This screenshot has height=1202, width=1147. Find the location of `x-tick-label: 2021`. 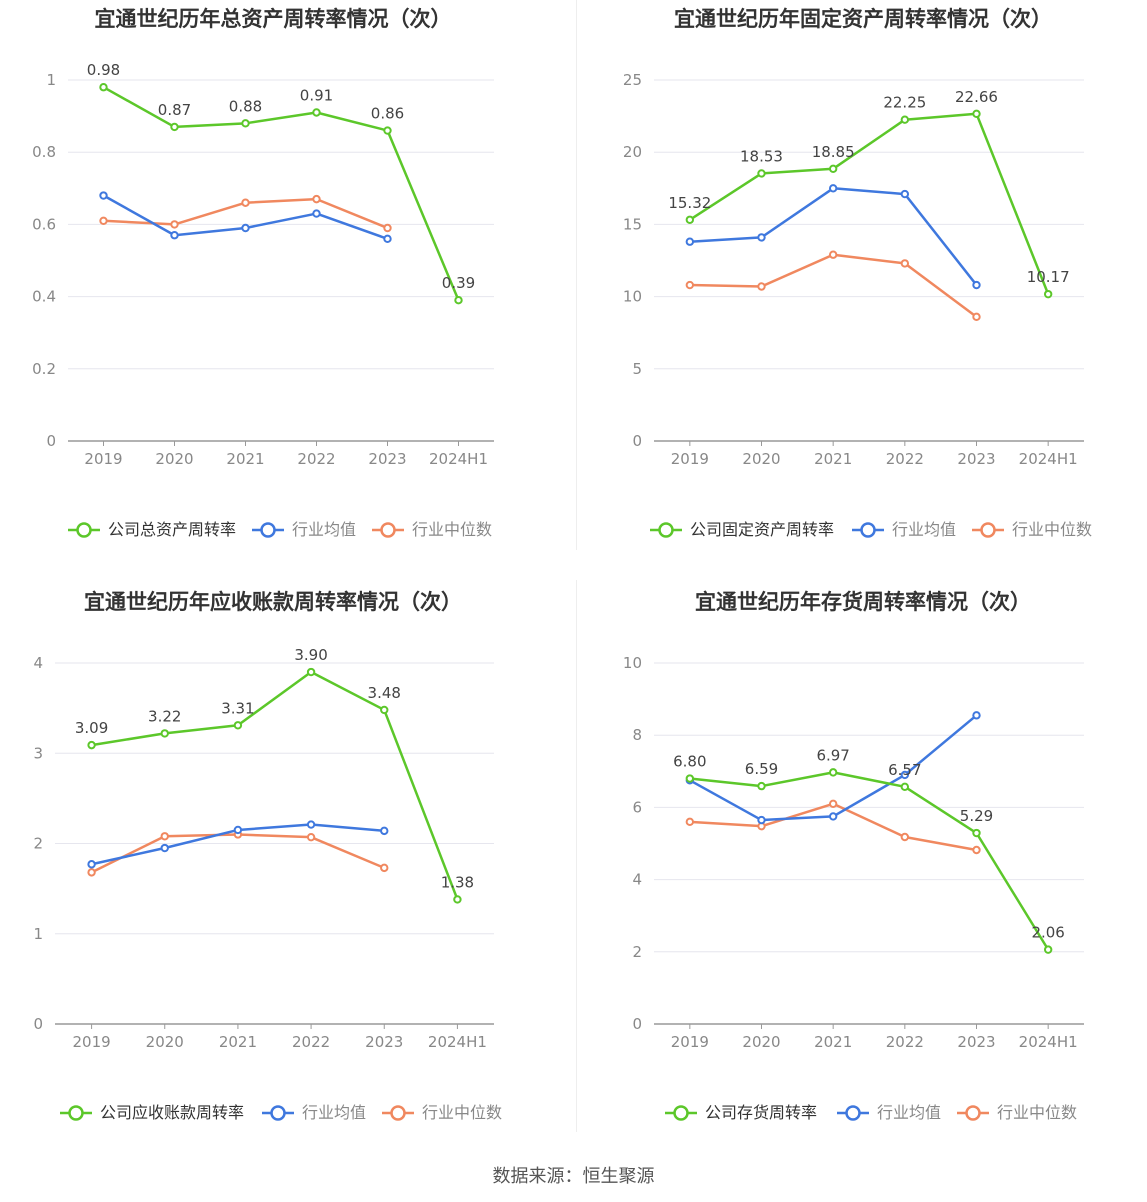

x-tick-label: 2021 is located at coordinates (238, 1042).